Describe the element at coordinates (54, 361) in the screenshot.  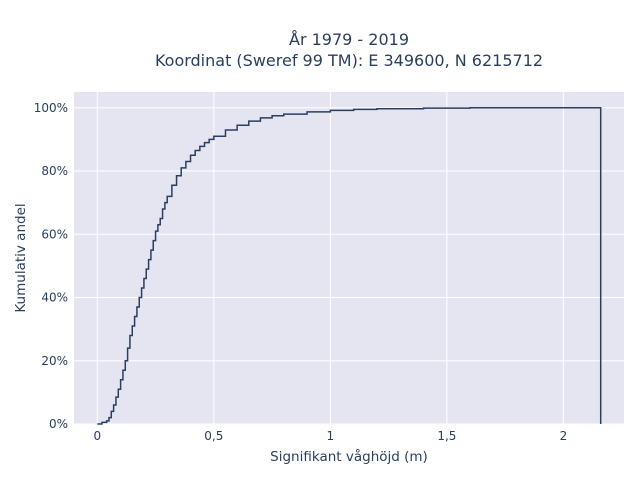
I see `y-tick-label: 20%` at that location.